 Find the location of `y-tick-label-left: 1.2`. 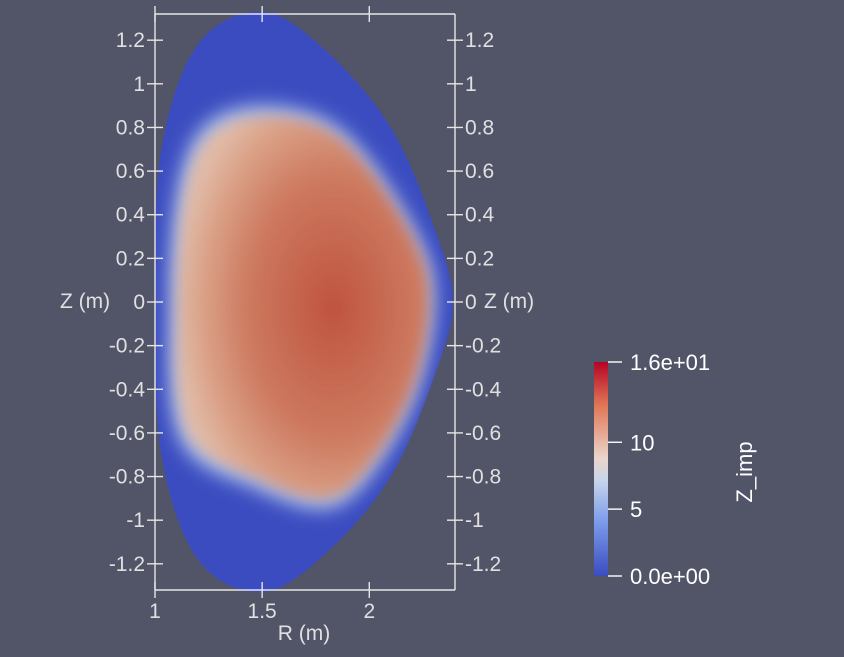

y-tick-label-left: 1.2 is located at coordinates (130, 40).